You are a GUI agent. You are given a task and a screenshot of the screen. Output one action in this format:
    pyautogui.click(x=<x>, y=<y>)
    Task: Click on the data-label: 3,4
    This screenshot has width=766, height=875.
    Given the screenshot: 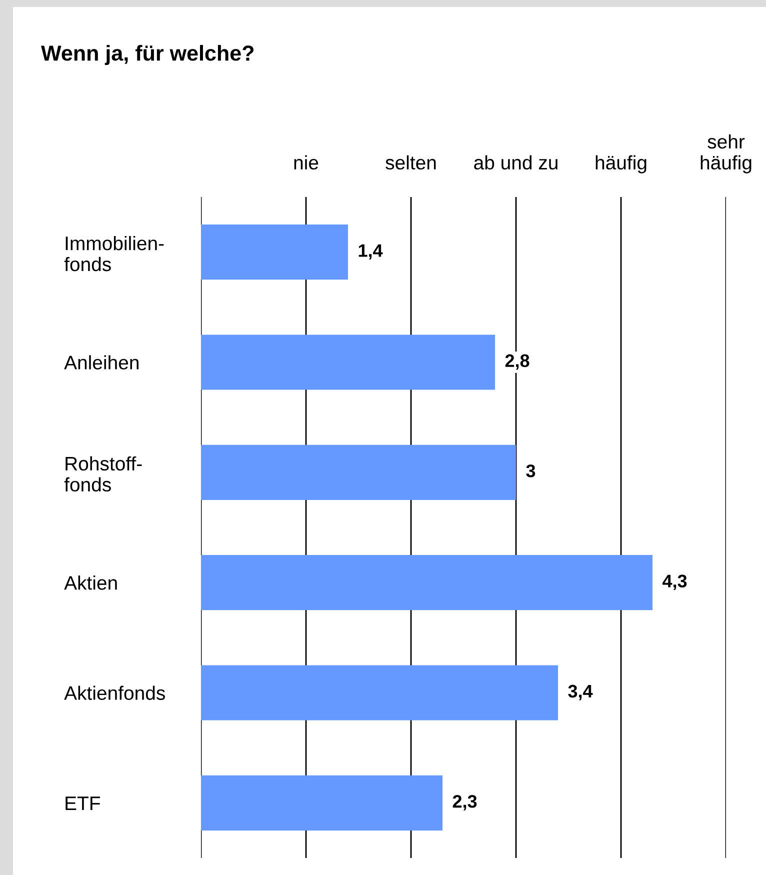 What is the action you would take?
    pyautogui.click(x=580, y=692)
    